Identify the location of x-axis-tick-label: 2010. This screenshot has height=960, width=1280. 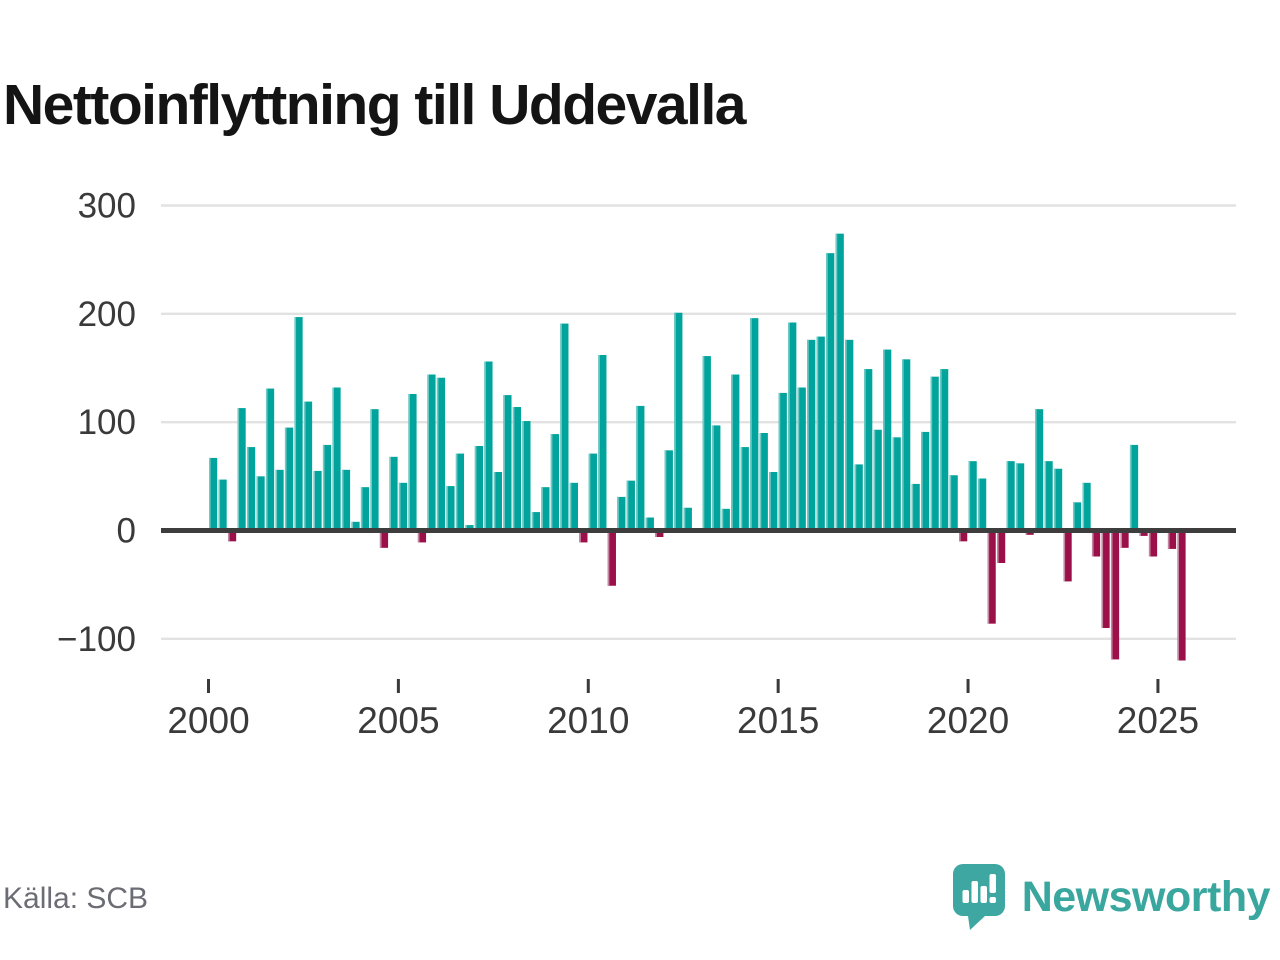
(588, 720).